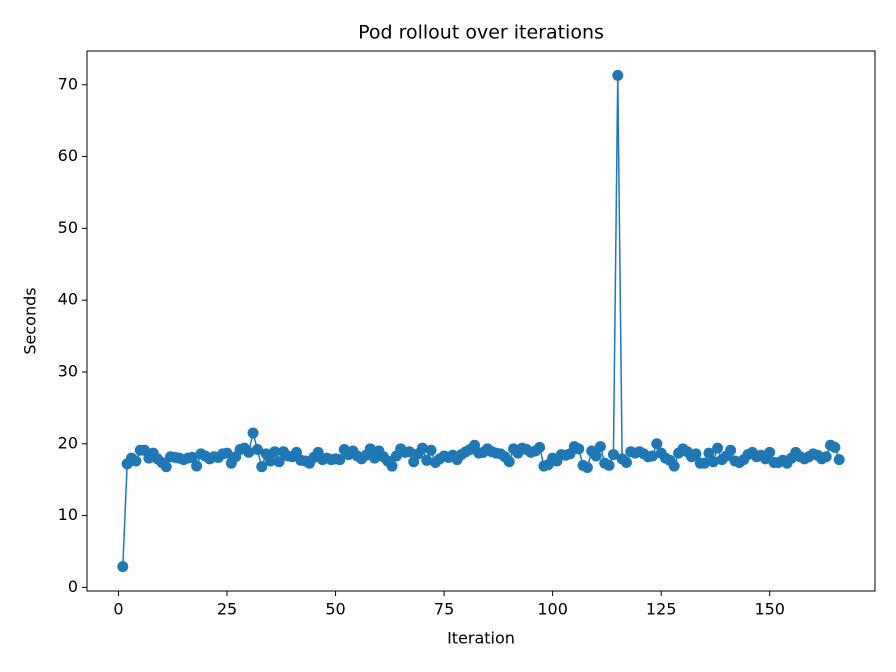  Describe the element at coordinates (481, 33) in the screenshot. I see `chart-title: Pod rollout over iterations` at that location.